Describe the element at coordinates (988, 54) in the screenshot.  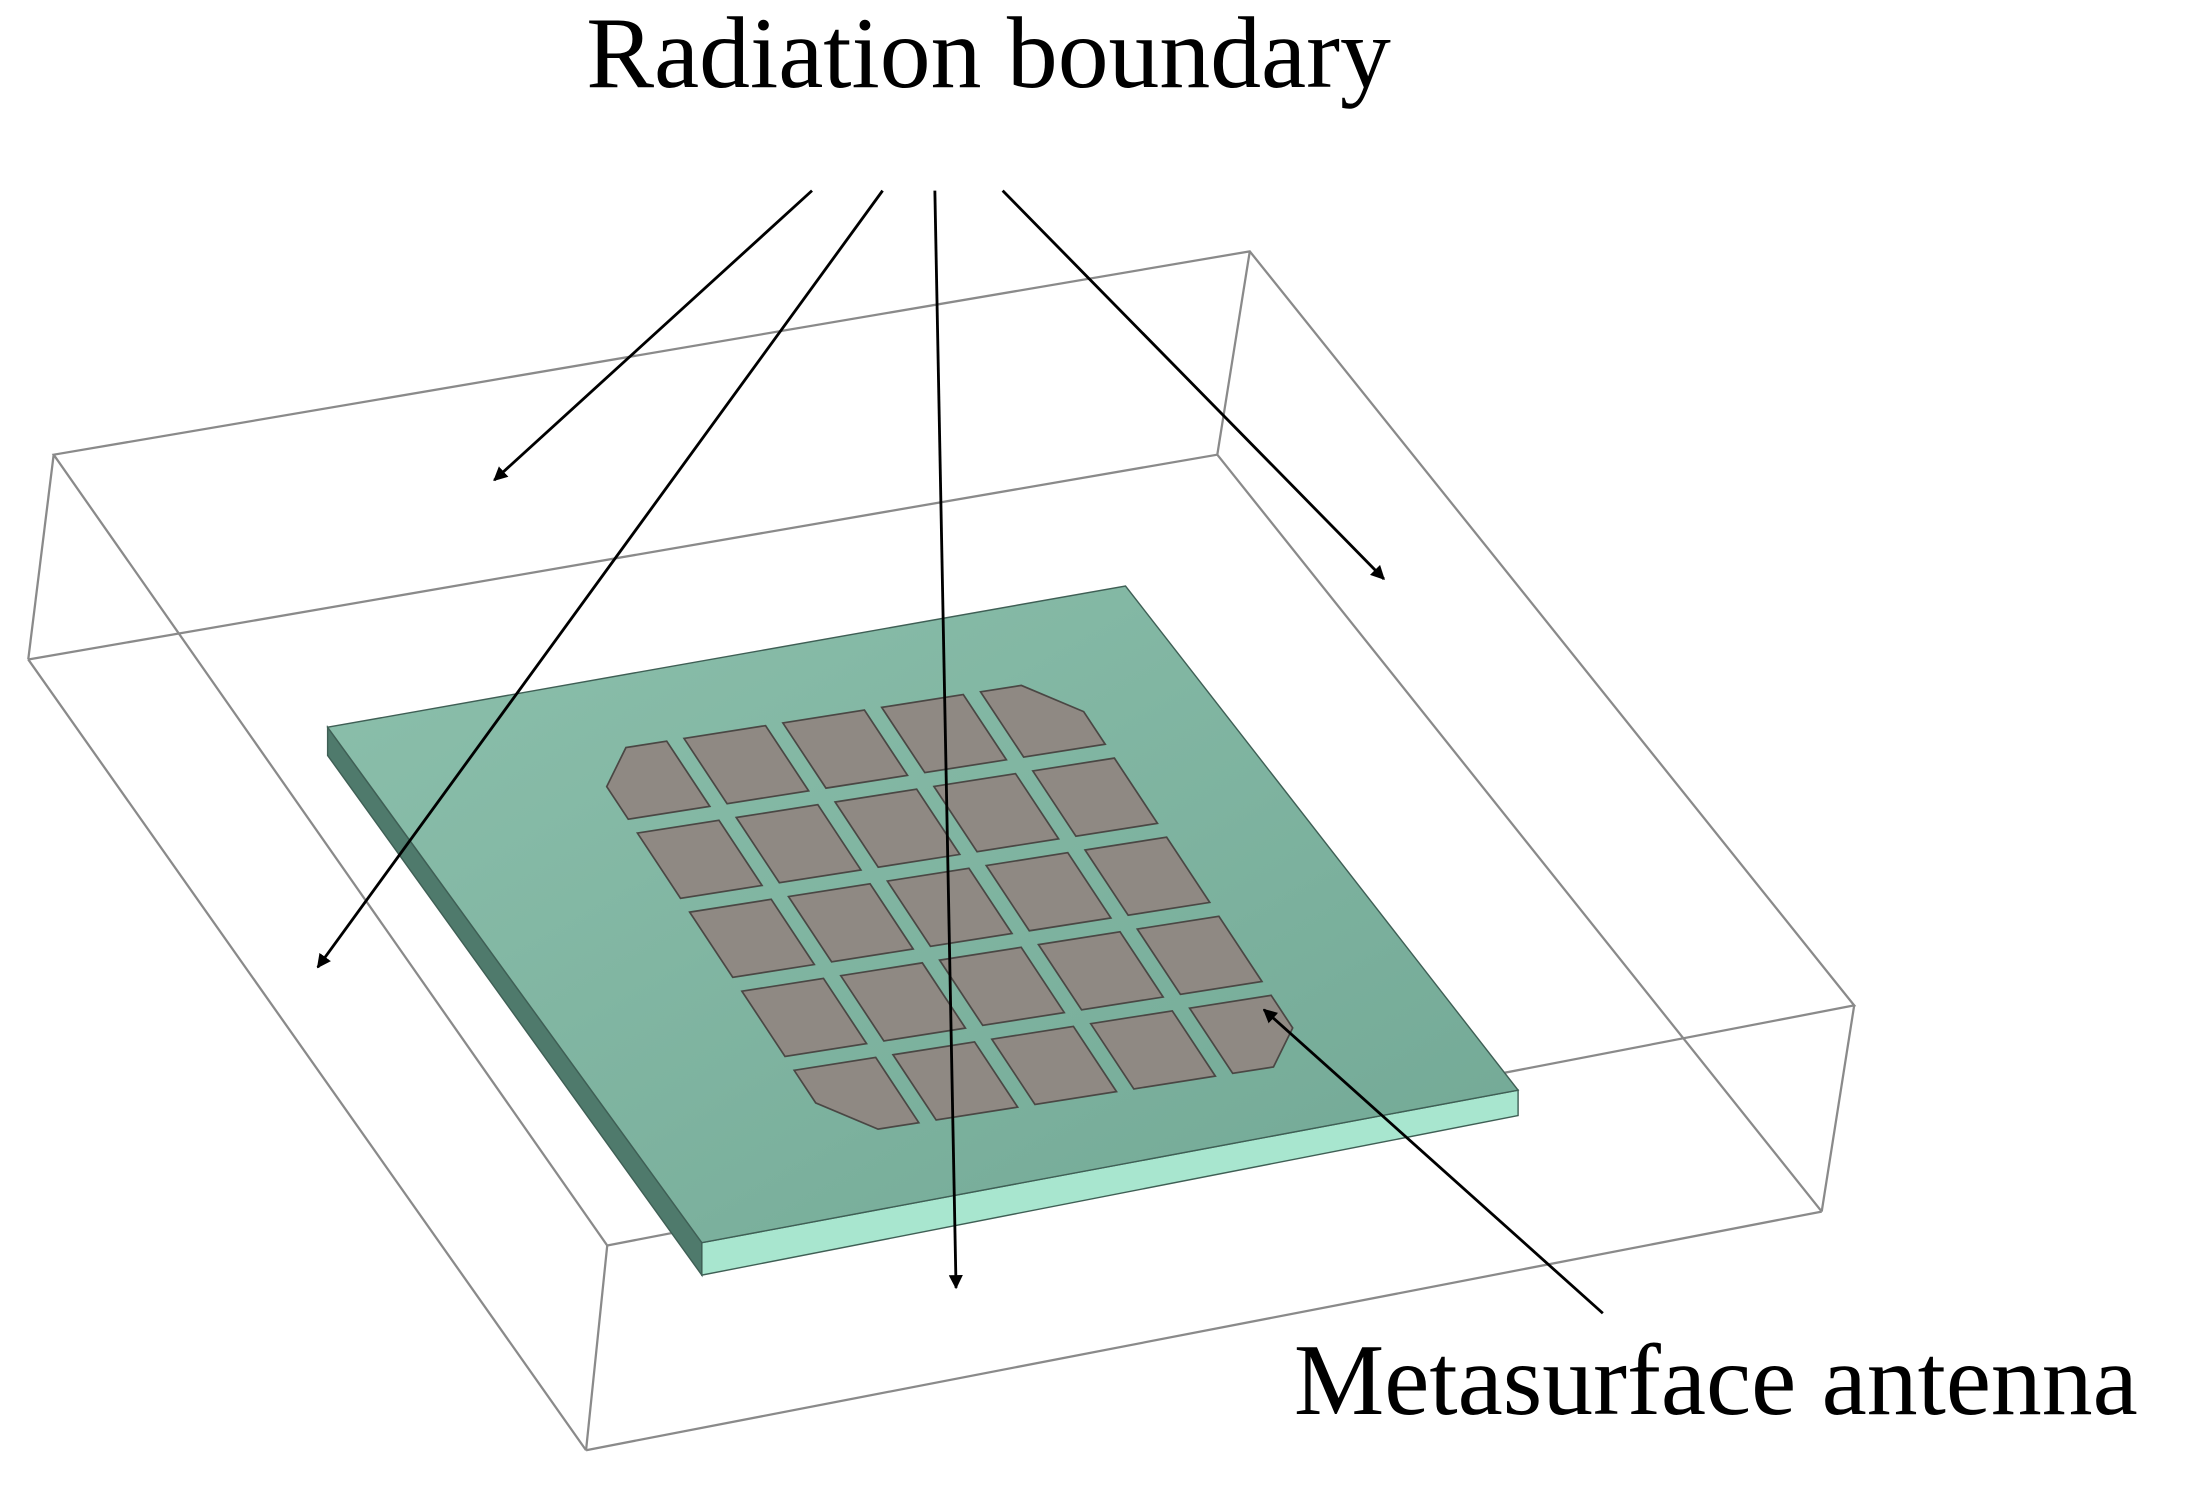
I see `label-radiation-boundary: Radiation boundary` at that location.